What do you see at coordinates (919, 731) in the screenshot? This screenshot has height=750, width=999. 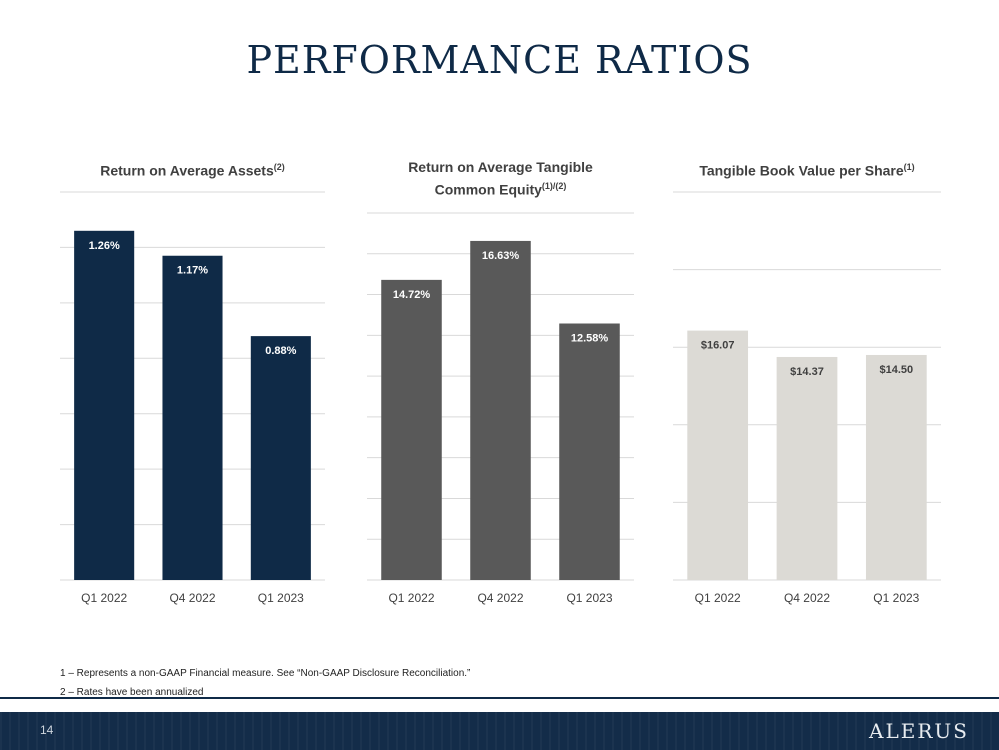 I see `alerus-logo: ALERUS` at bounding box center [919, 731].